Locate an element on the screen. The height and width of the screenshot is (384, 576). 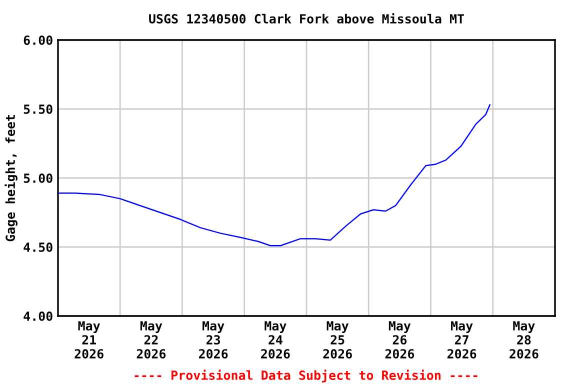
text: ---- Provisional Data Subject to Revision ---- is located at coordinates (306, 376).